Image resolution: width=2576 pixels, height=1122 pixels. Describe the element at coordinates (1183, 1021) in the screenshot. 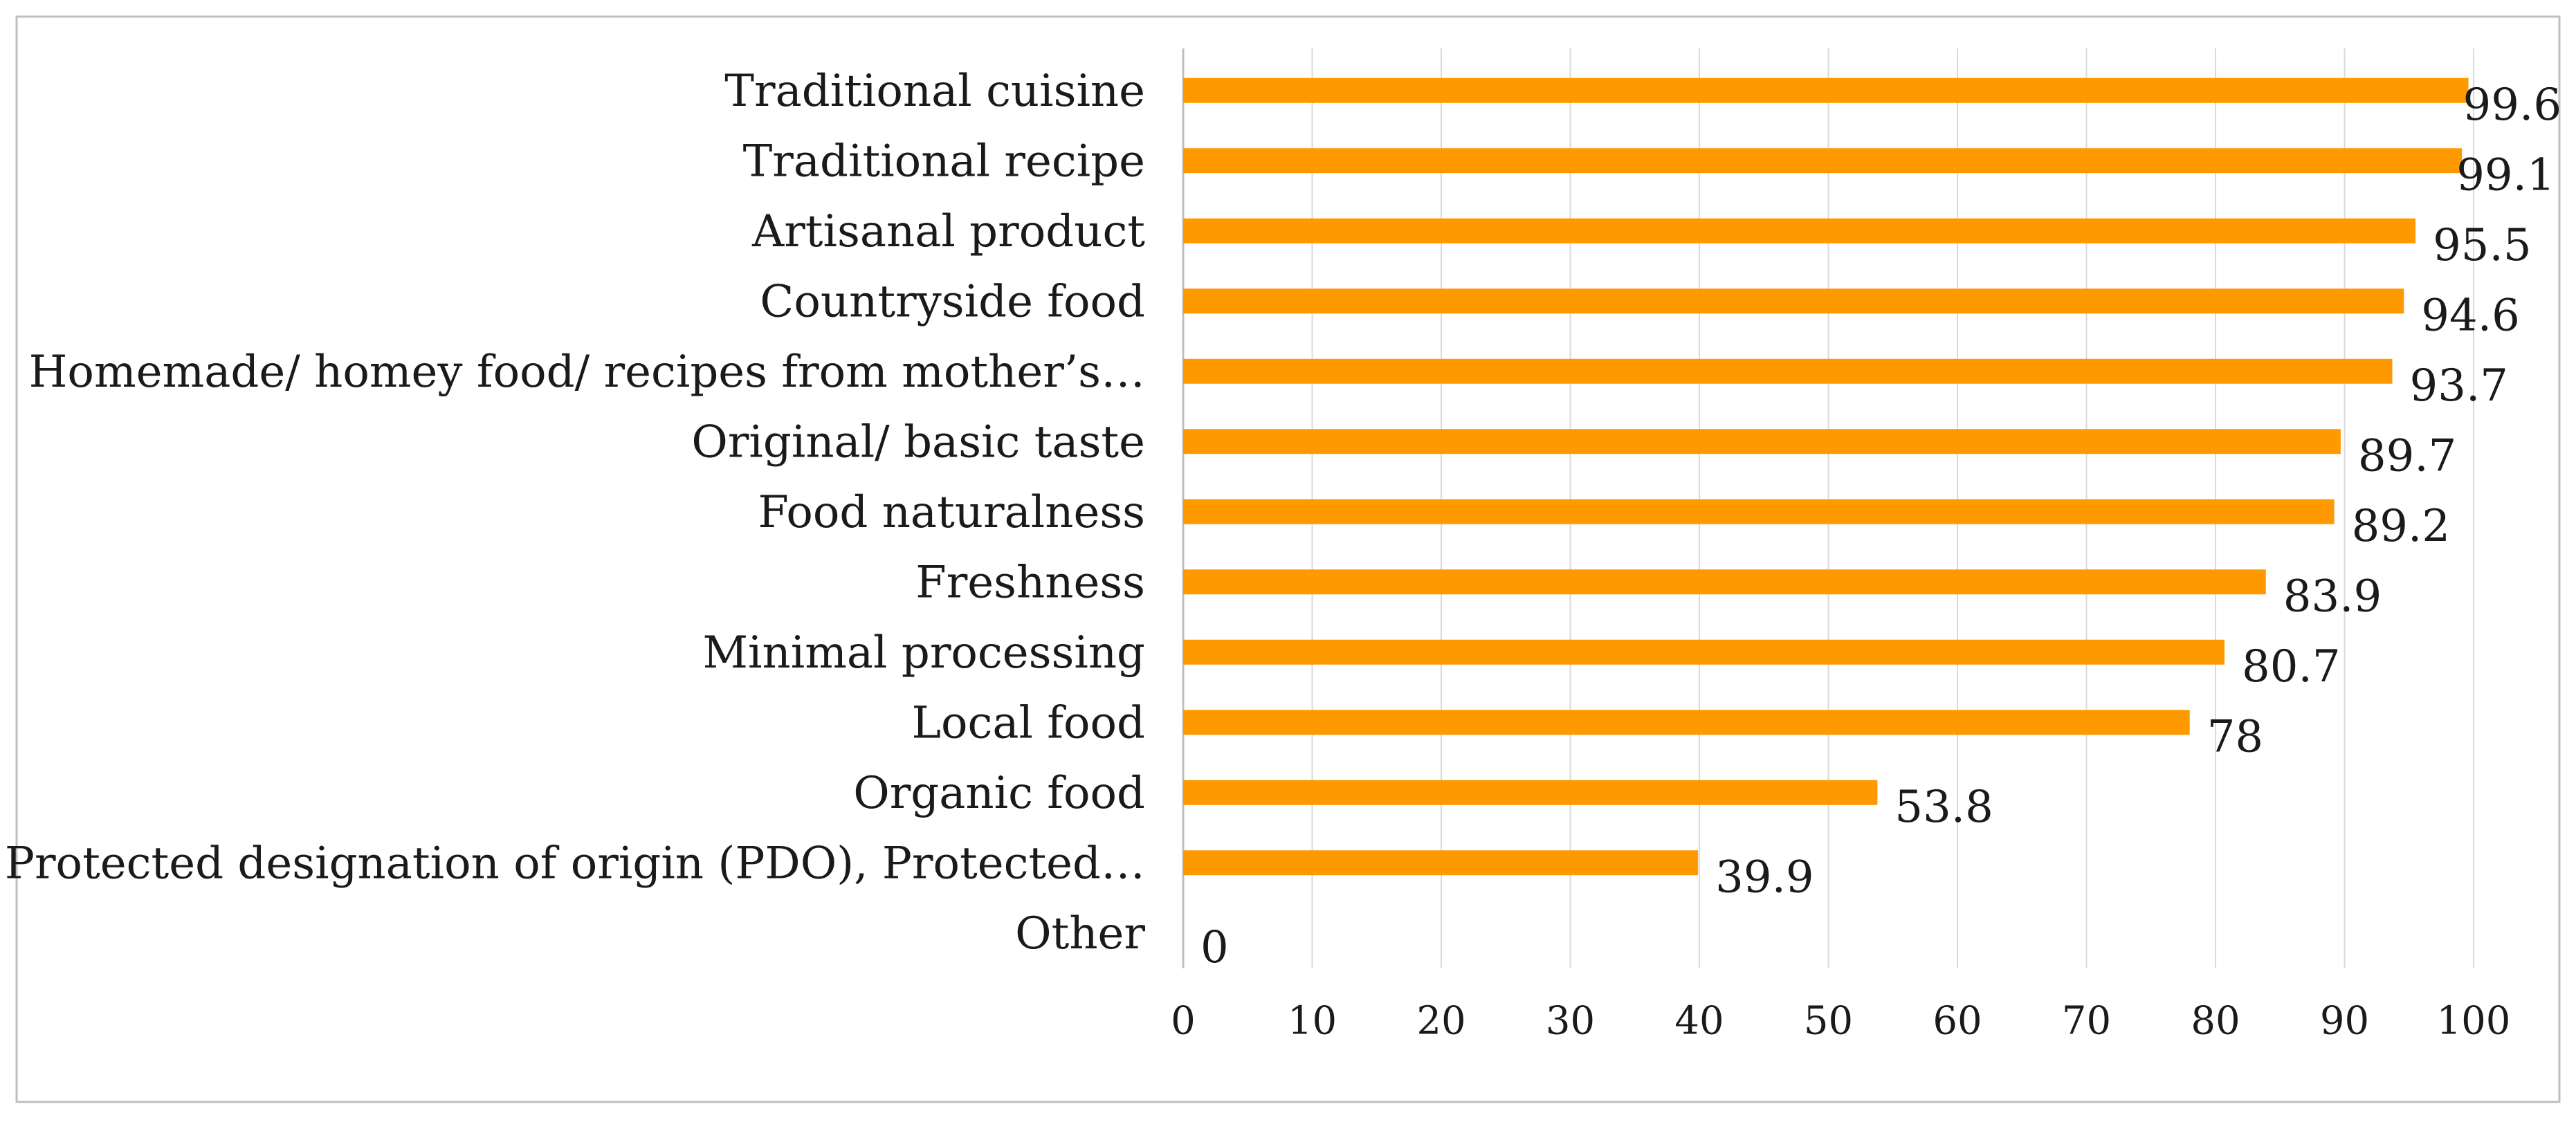

I see `x-tick-label: 0` at that location.